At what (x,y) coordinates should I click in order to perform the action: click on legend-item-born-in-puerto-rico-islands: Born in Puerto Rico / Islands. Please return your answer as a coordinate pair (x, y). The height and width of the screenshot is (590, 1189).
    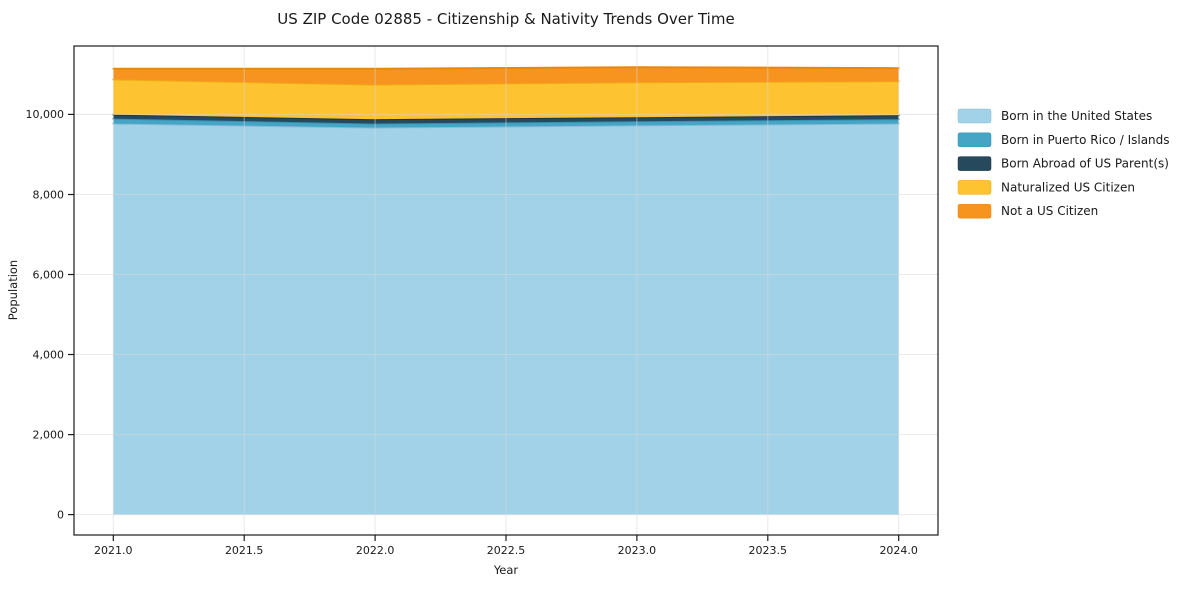
    Looking at the image, I should click on (1063, 140).